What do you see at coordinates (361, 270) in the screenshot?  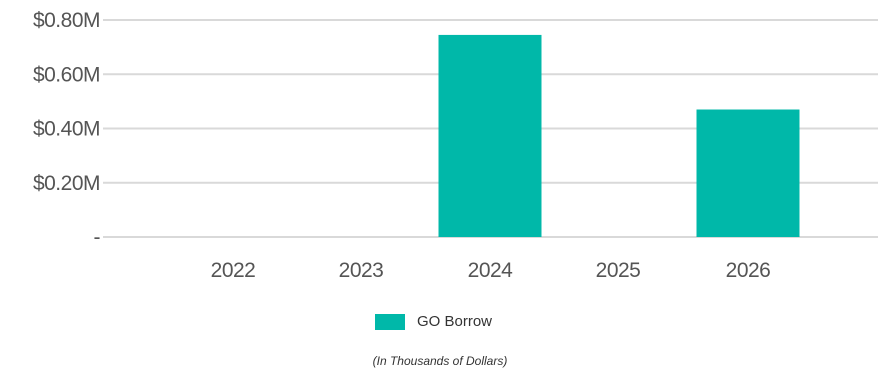 I see `x-tick-label: 2023` at bounding box center [361, 270].